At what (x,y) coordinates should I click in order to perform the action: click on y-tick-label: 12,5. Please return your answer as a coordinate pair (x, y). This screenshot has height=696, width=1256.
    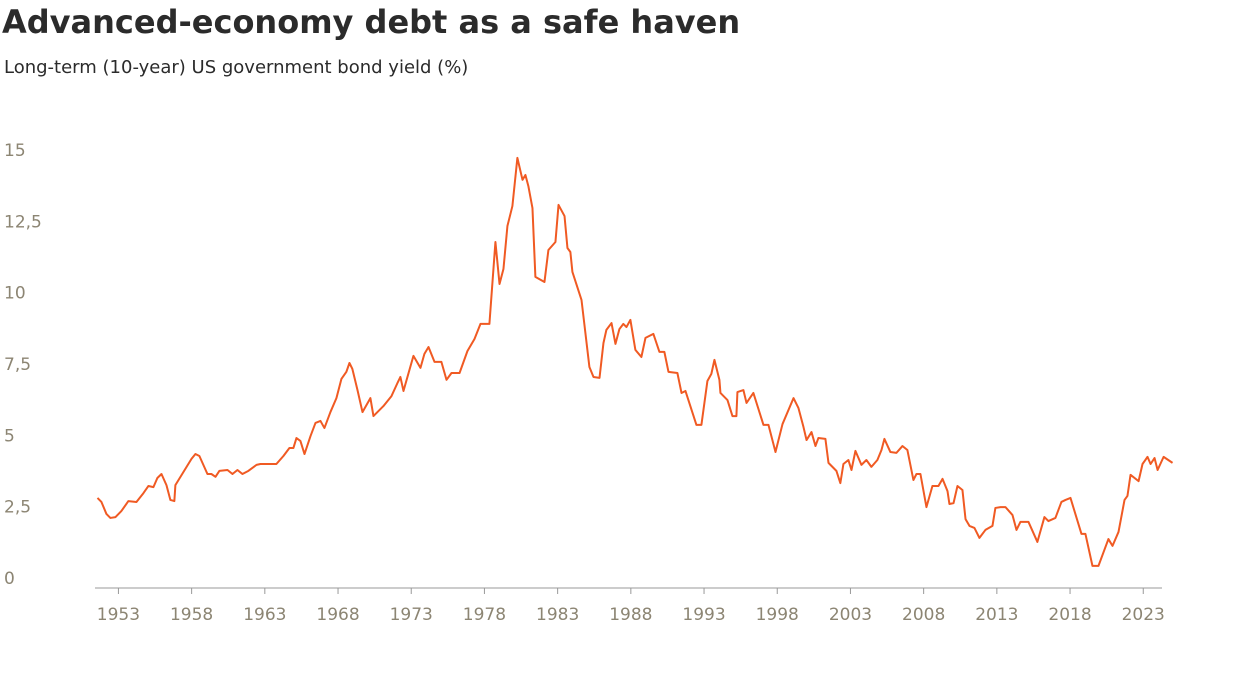
    Looking at the image, I should click on (23, 222).